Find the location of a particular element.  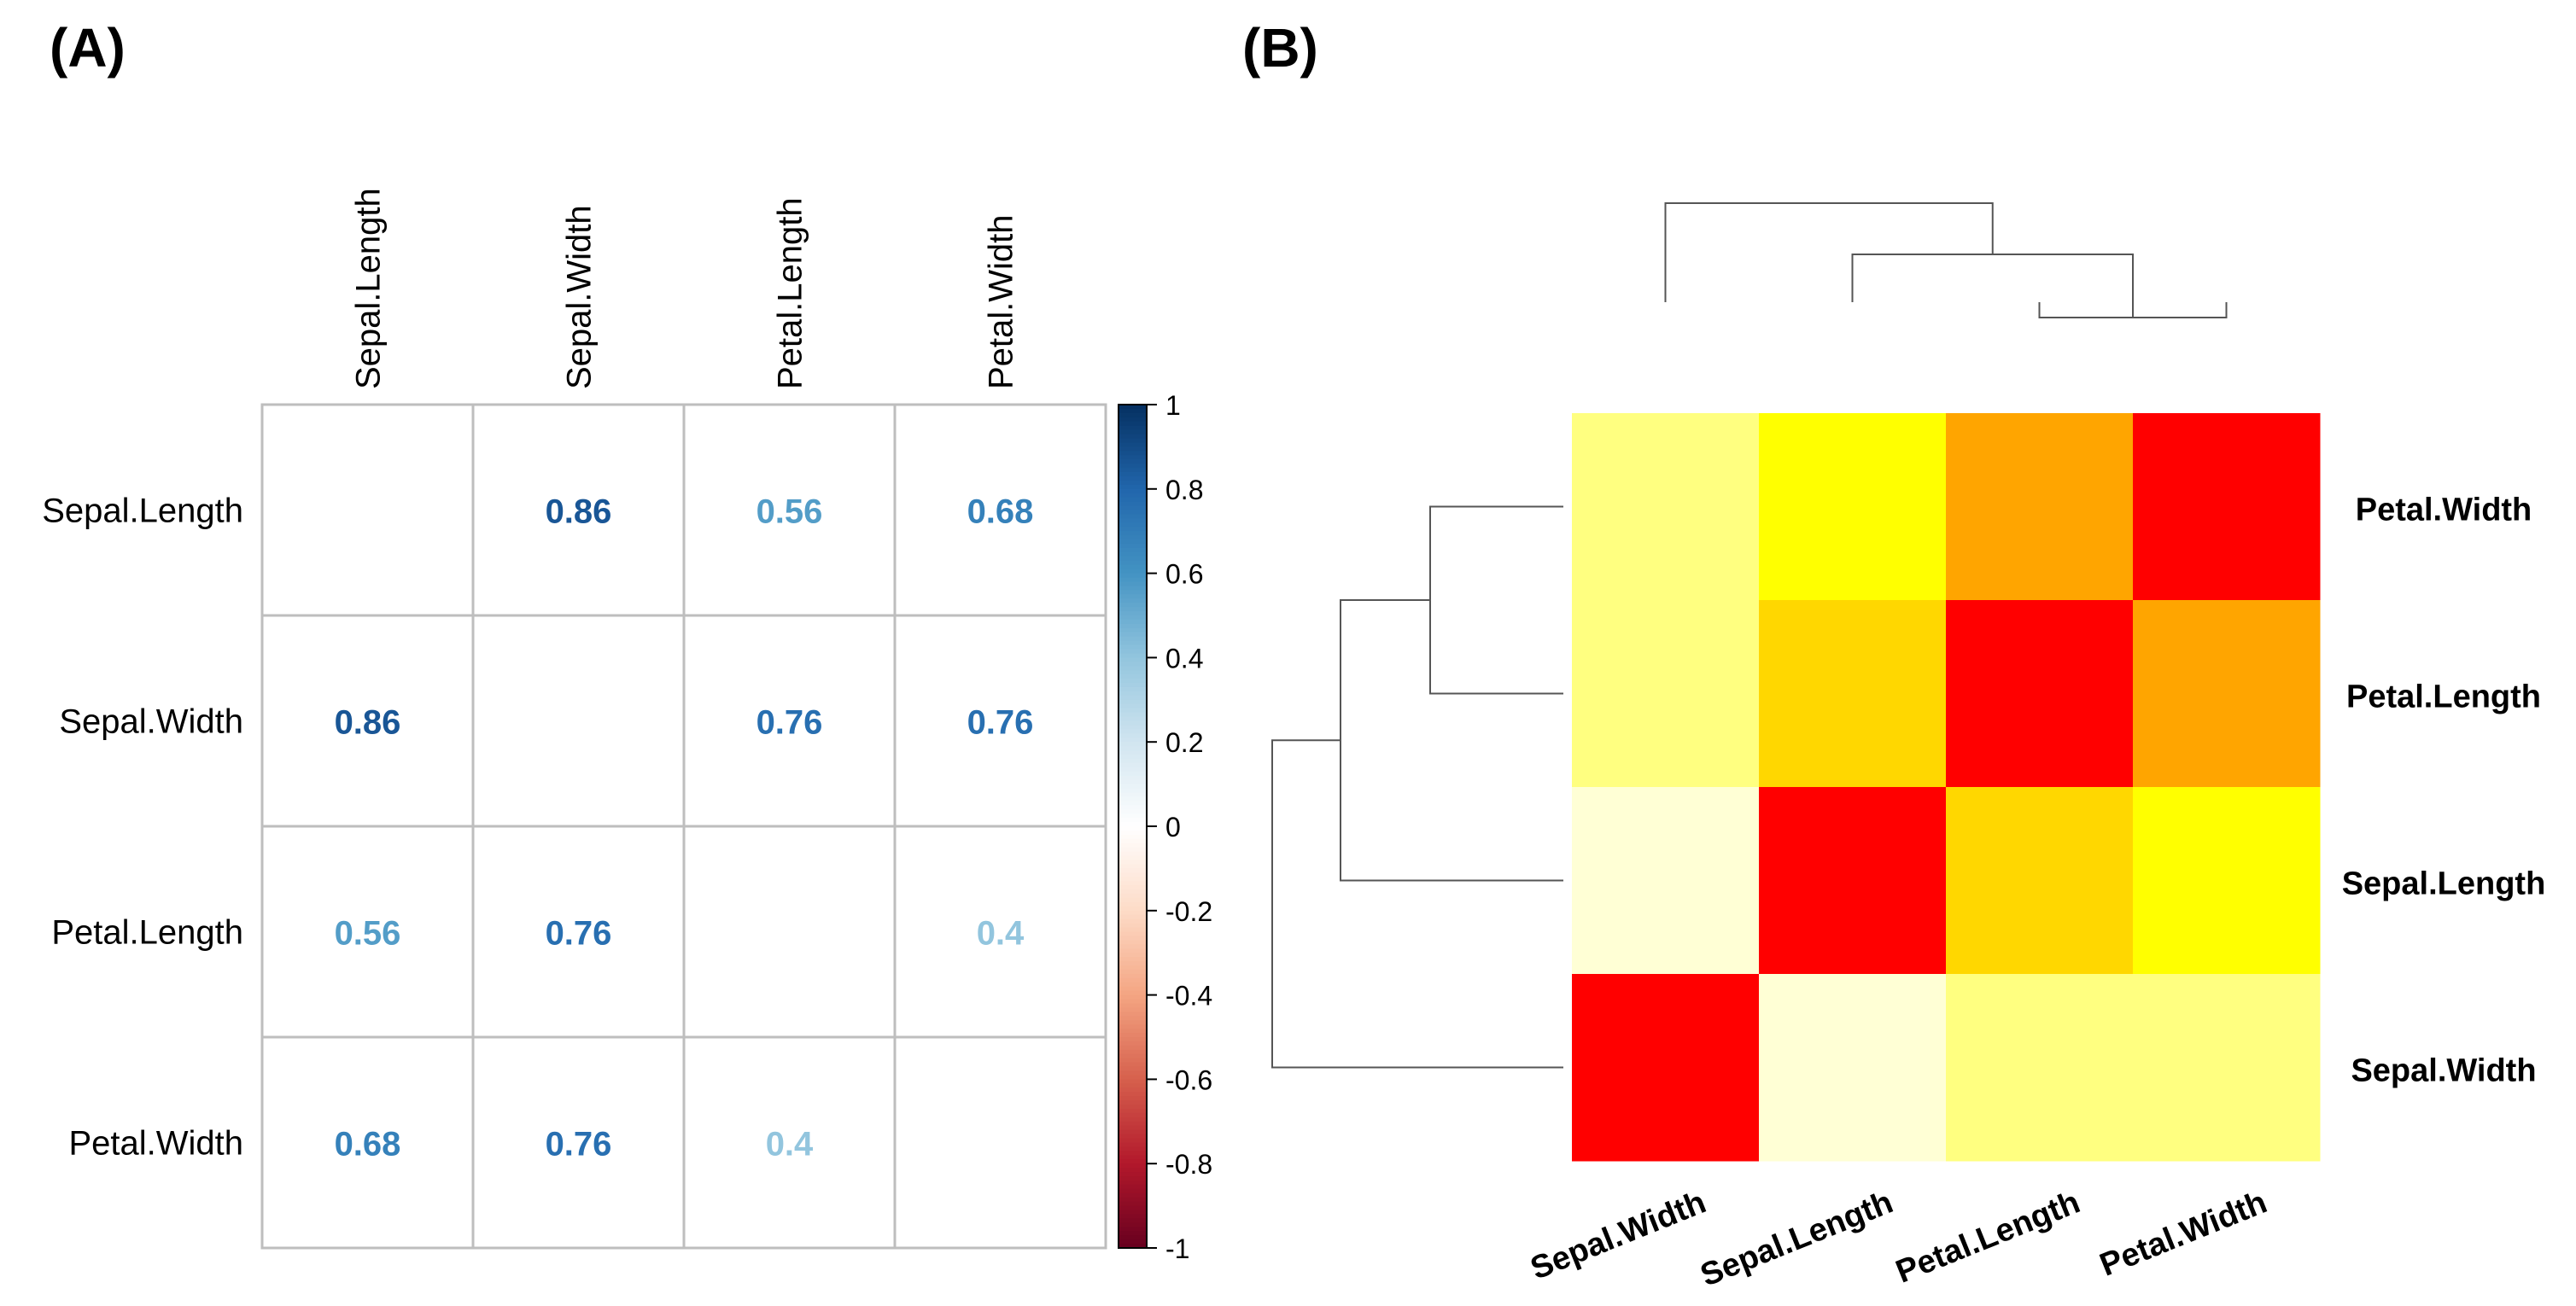

colorbar-tick-label: 0.6 is located at coordinates (1184, 574).